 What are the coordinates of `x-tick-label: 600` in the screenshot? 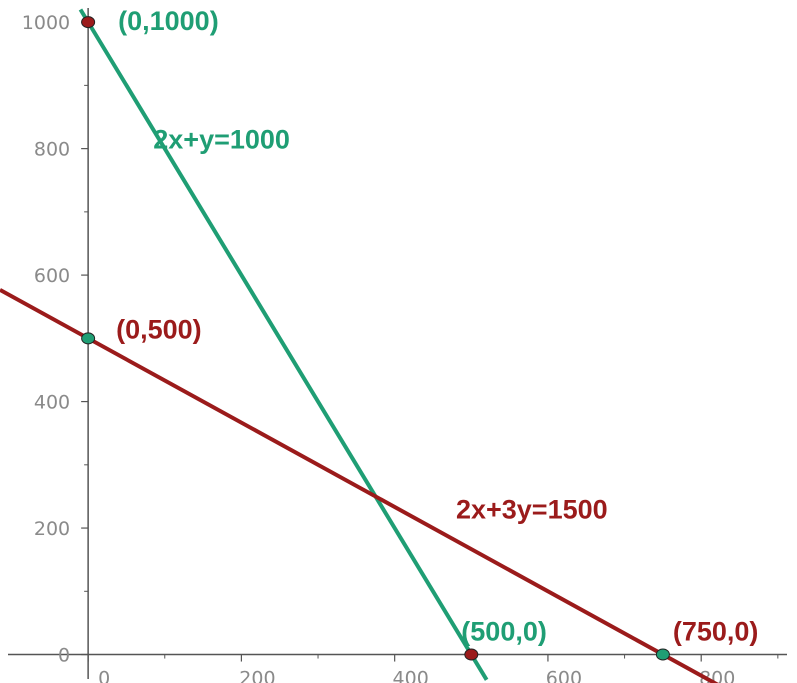 It's located at (564, 675).